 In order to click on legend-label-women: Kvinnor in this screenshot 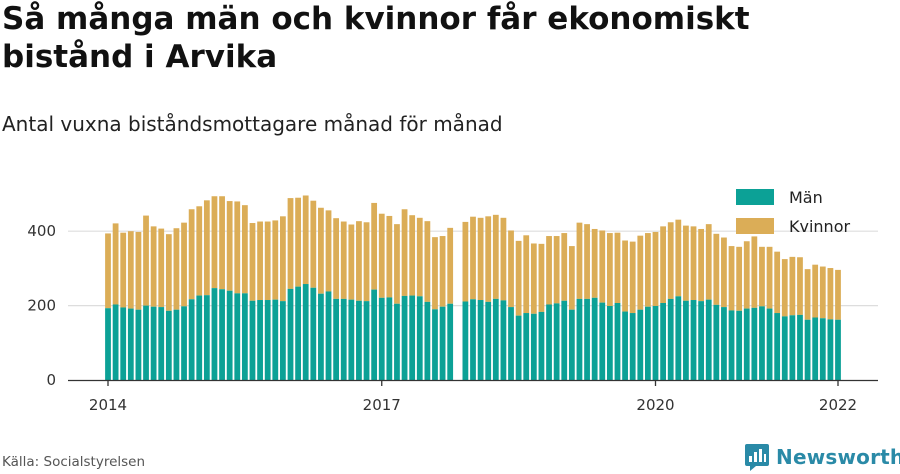, I will do `click(819, 226)`.